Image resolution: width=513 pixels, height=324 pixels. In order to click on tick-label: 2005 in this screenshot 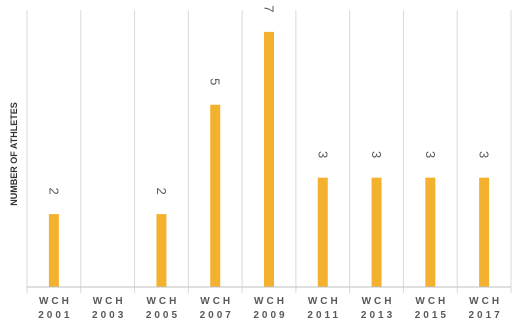, I will do `click(163, 315)`.